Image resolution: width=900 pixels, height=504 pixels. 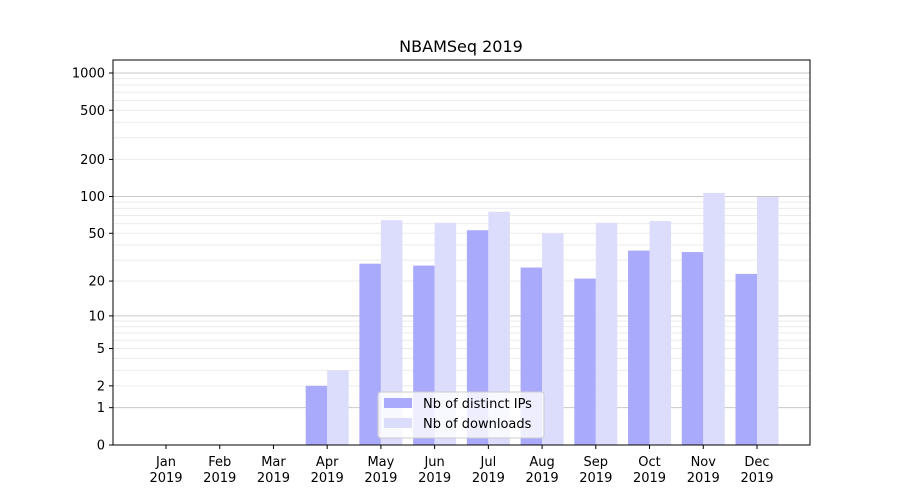 I want to click on x-tick-label: Aug, so click(x=541, y=462).